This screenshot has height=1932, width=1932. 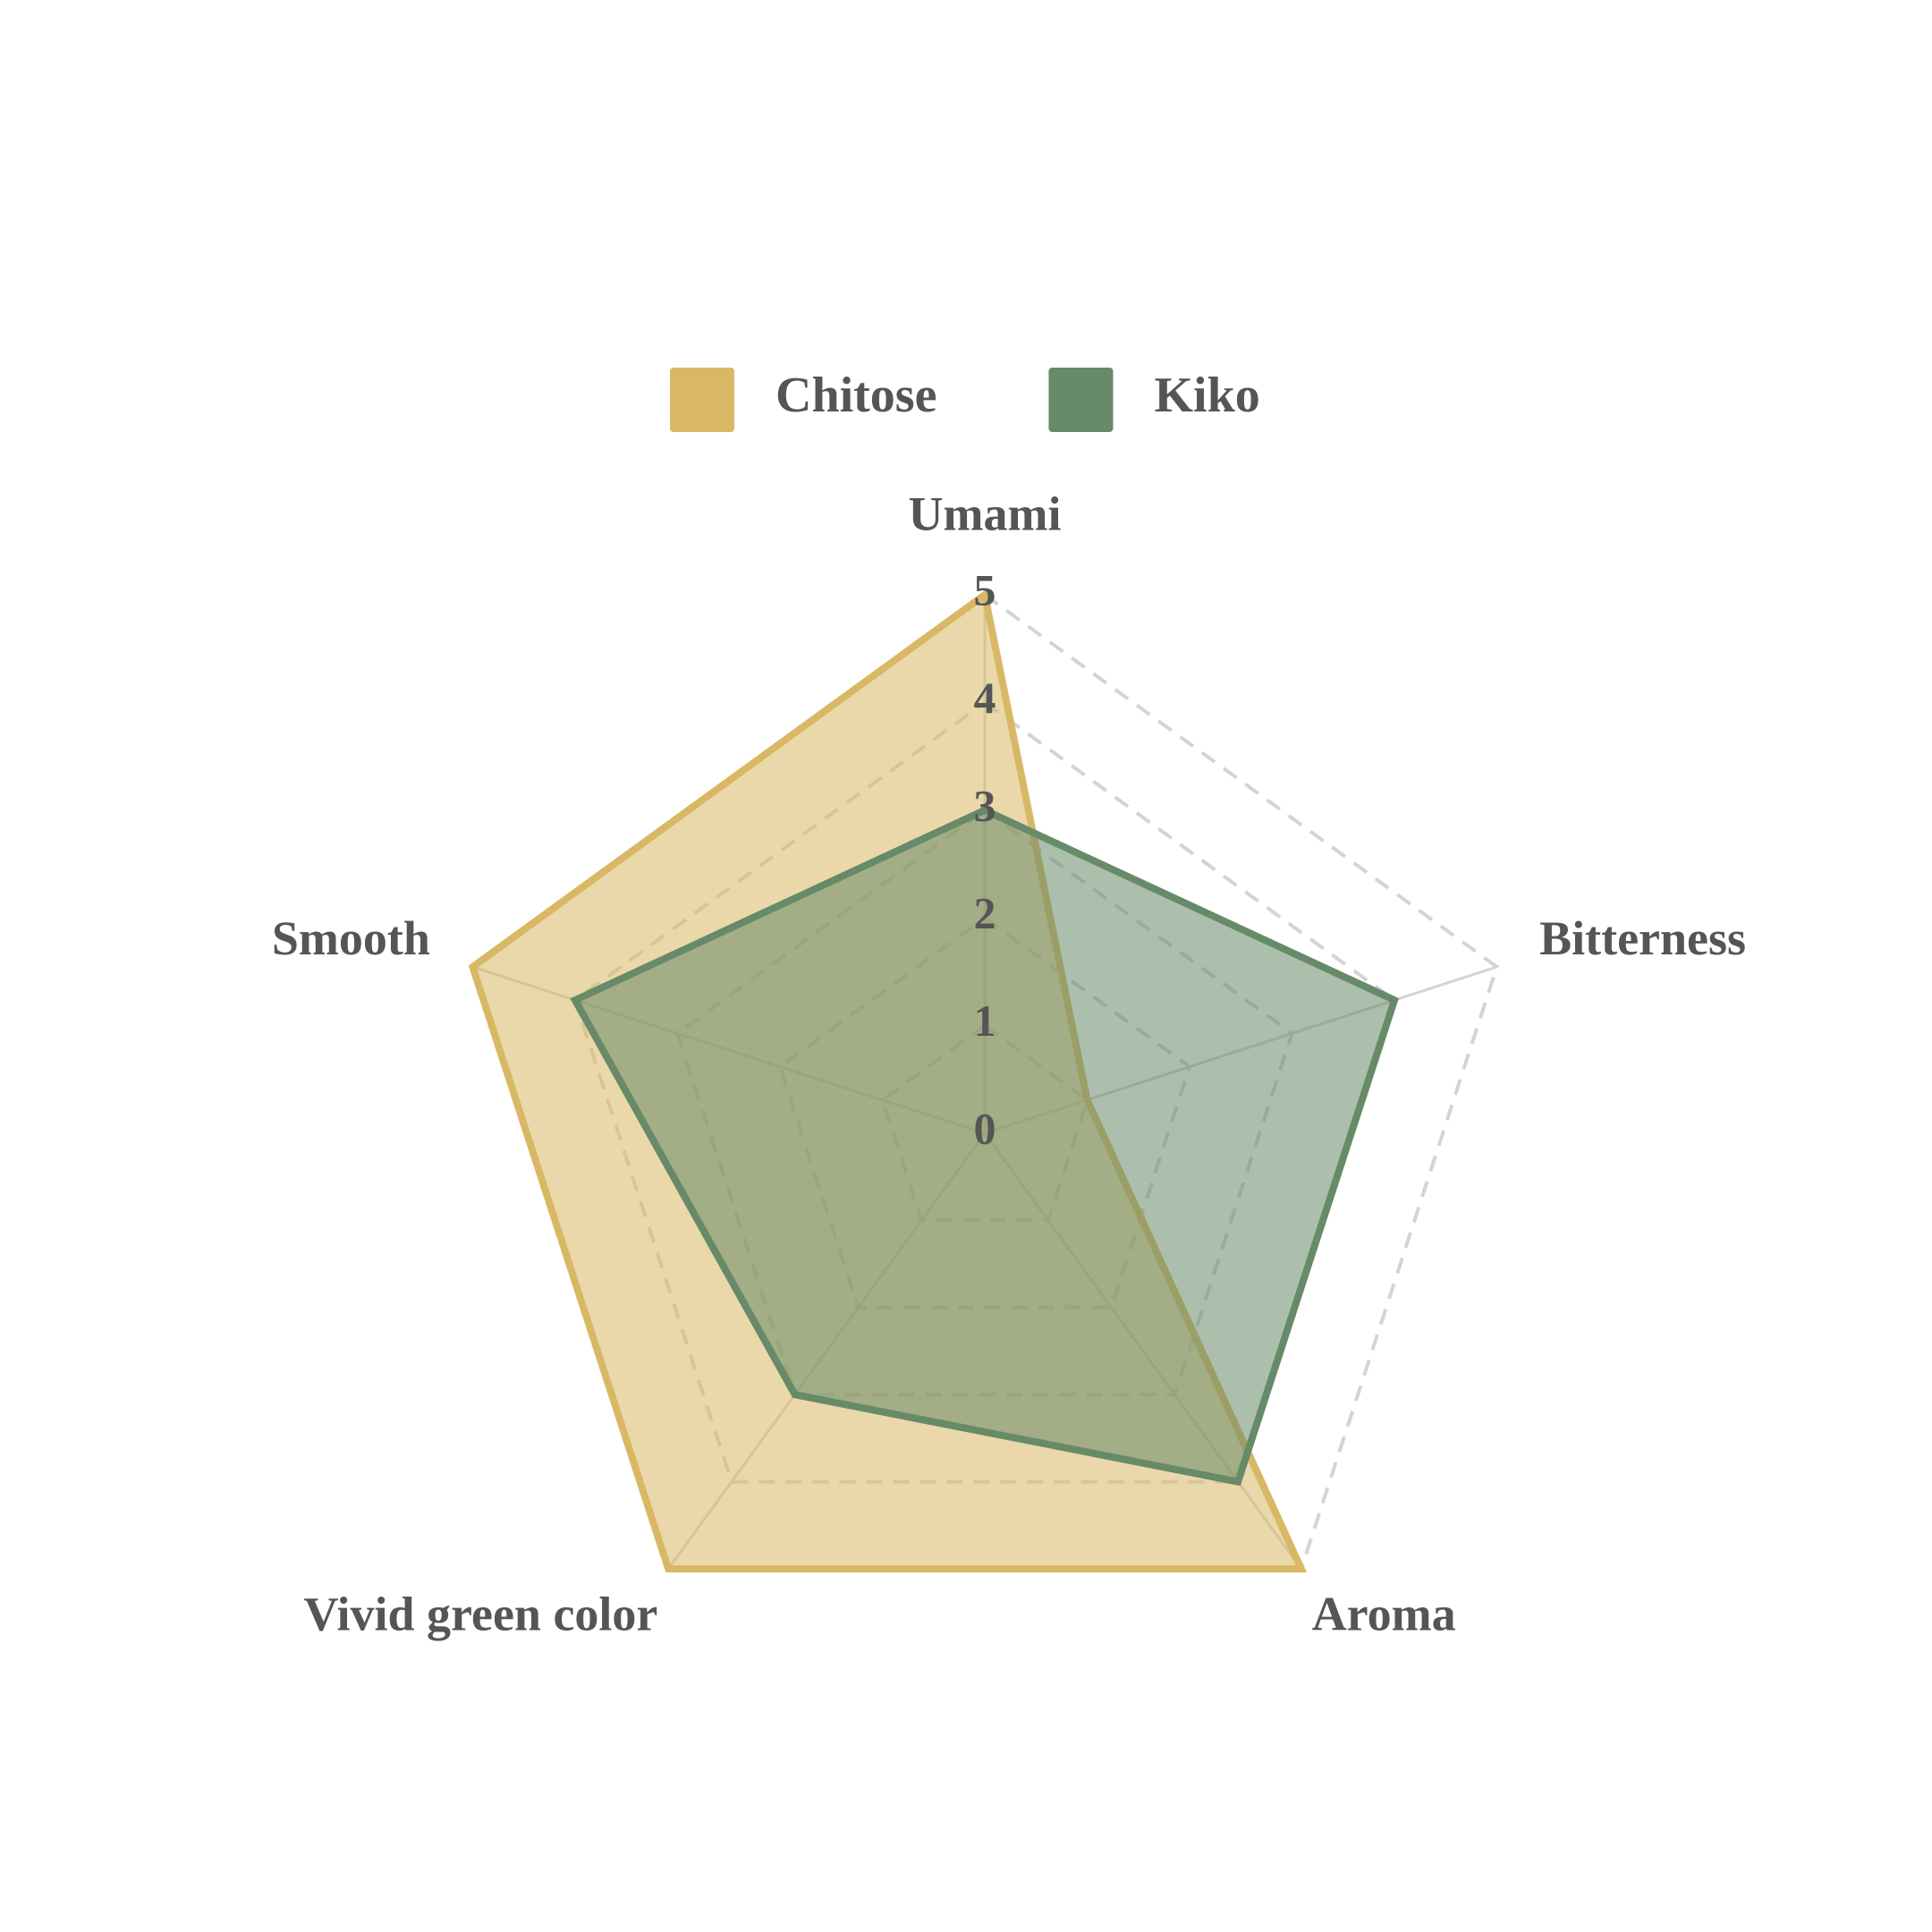 I want to click on legend-label: Kiko, so click(x=1206, y=395).